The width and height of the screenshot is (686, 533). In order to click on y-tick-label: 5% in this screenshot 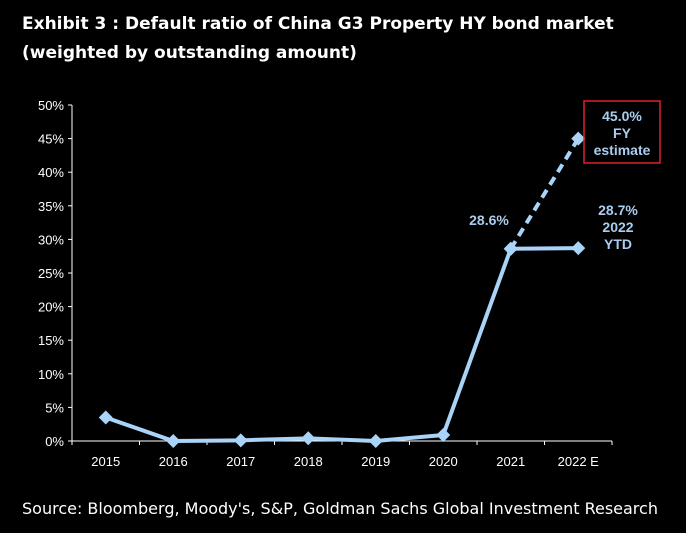, I will do `click(54, 407)`.